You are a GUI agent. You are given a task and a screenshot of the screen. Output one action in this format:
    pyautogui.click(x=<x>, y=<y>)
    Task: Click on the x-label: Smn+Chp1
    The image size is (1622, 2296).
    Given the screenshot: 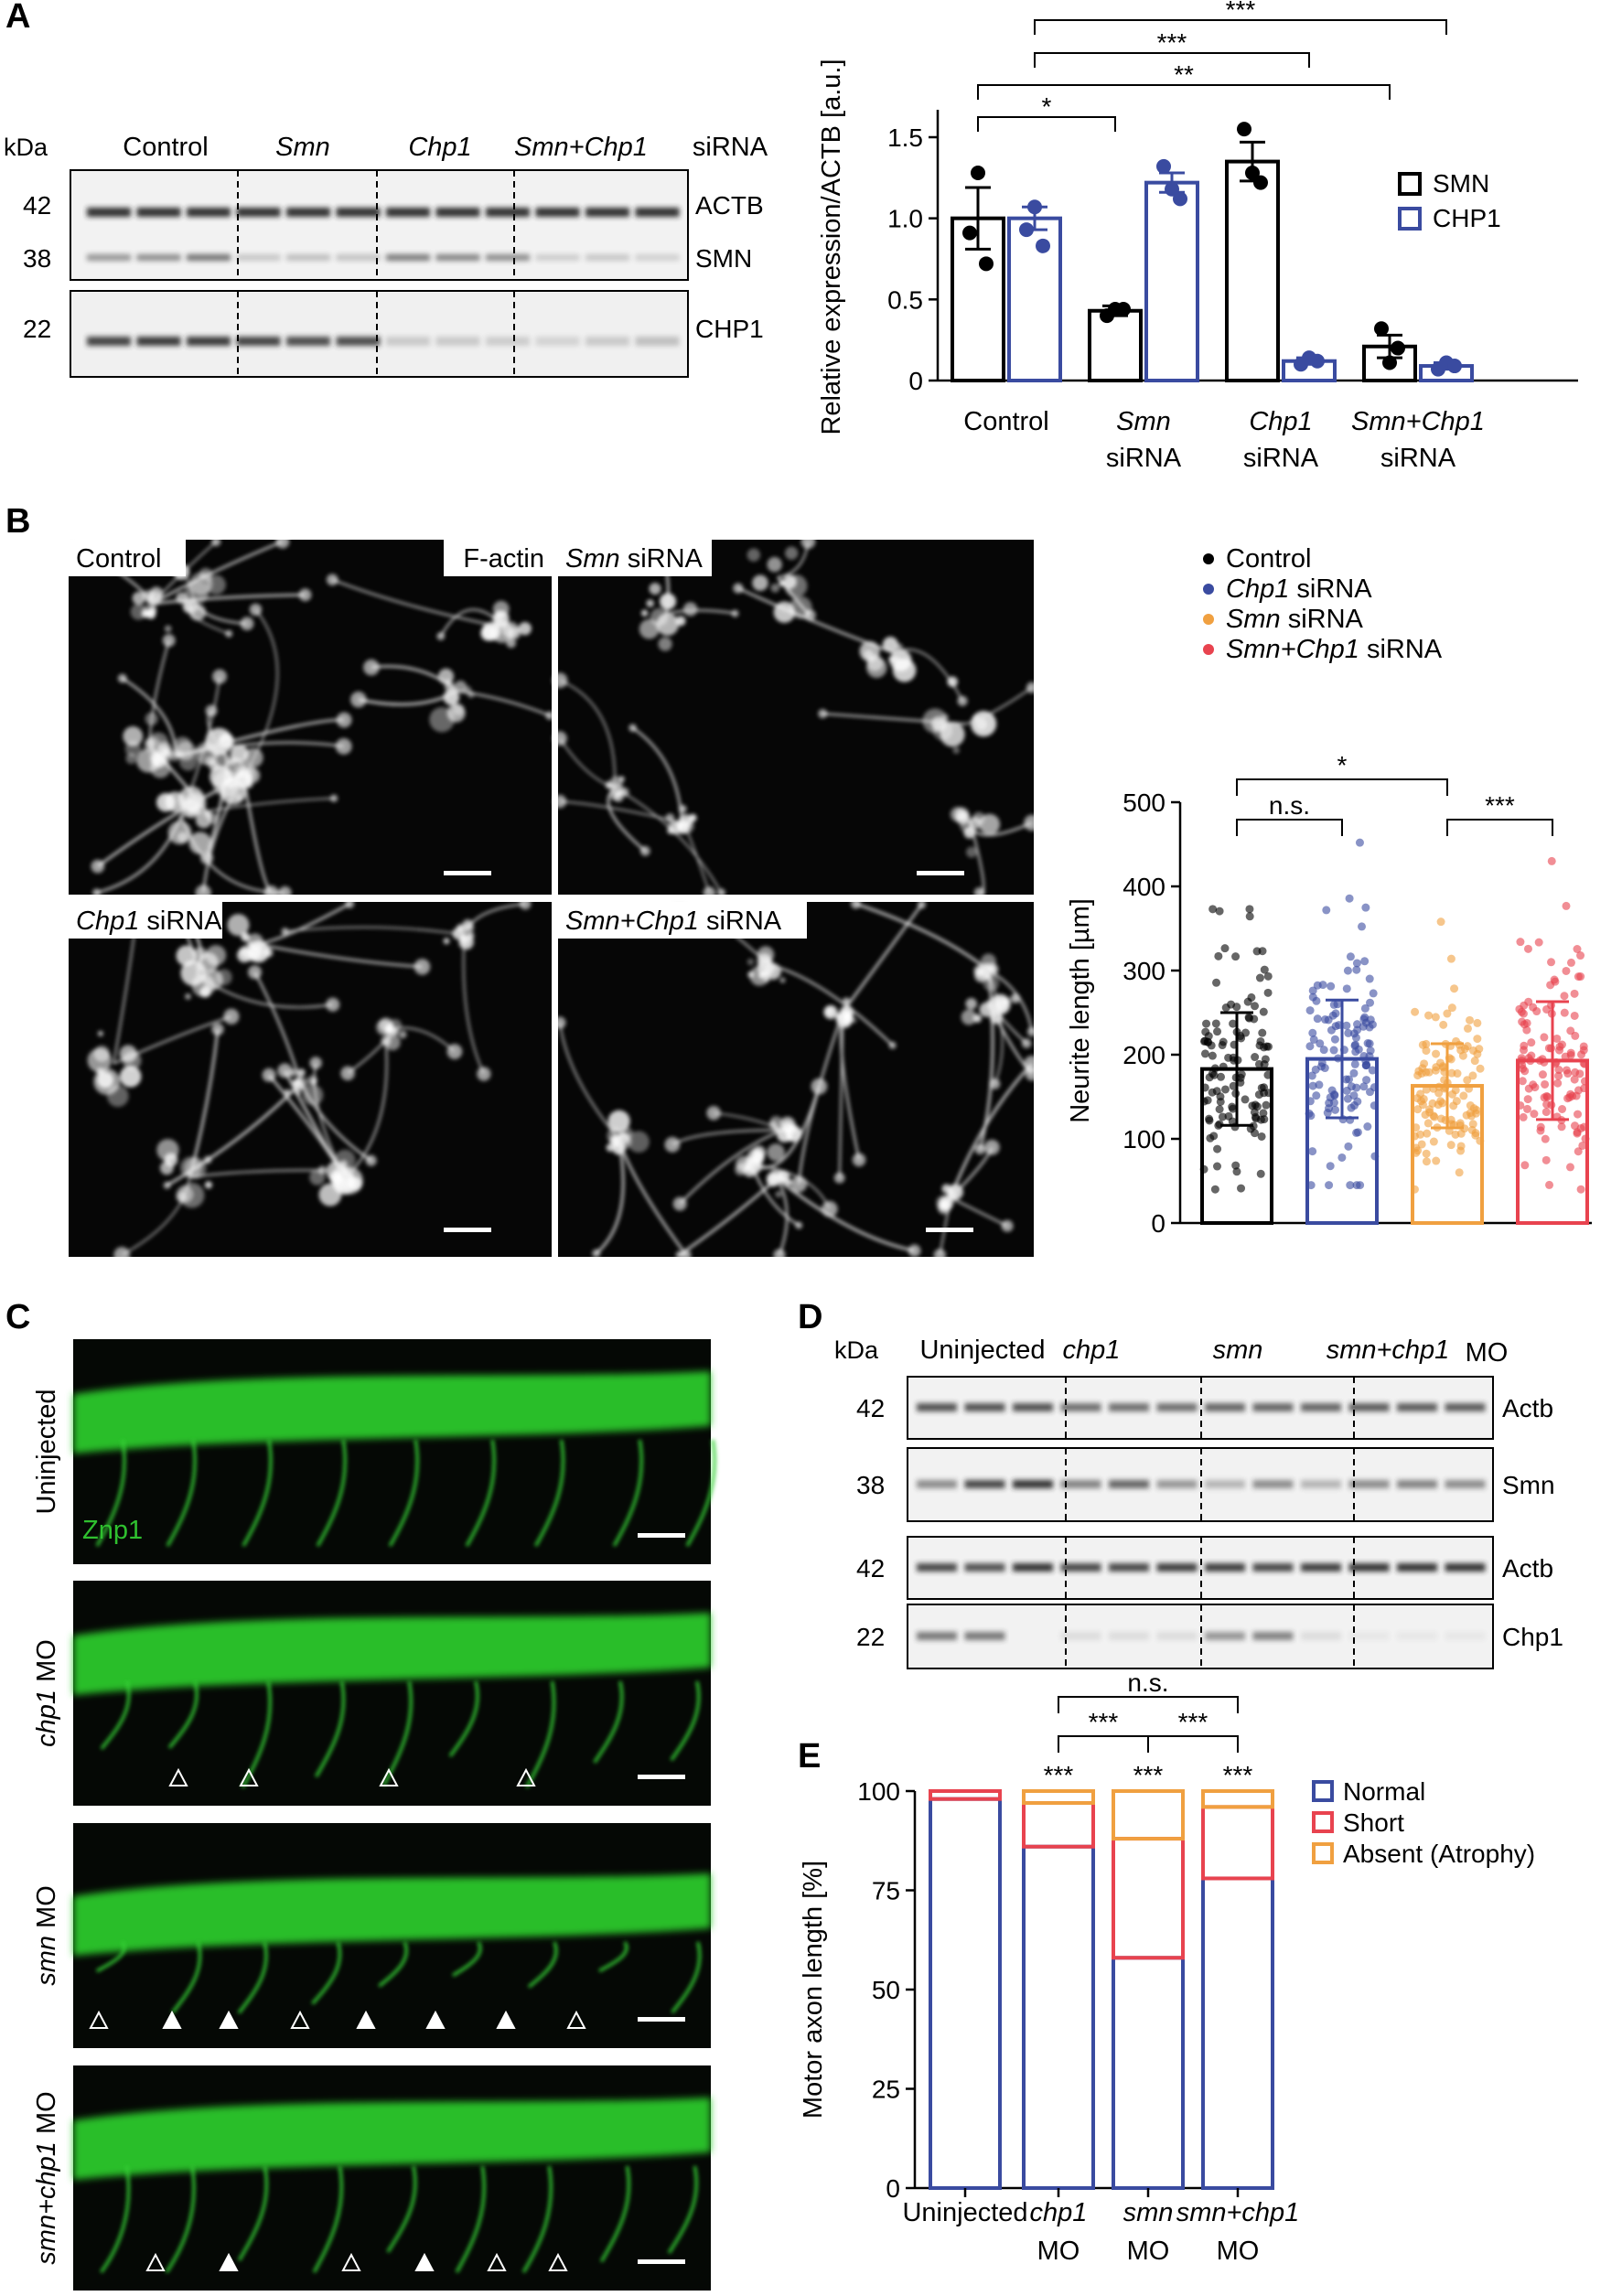 What is the action you would take?
    pyautogui.click(x=1418, y=421)
    